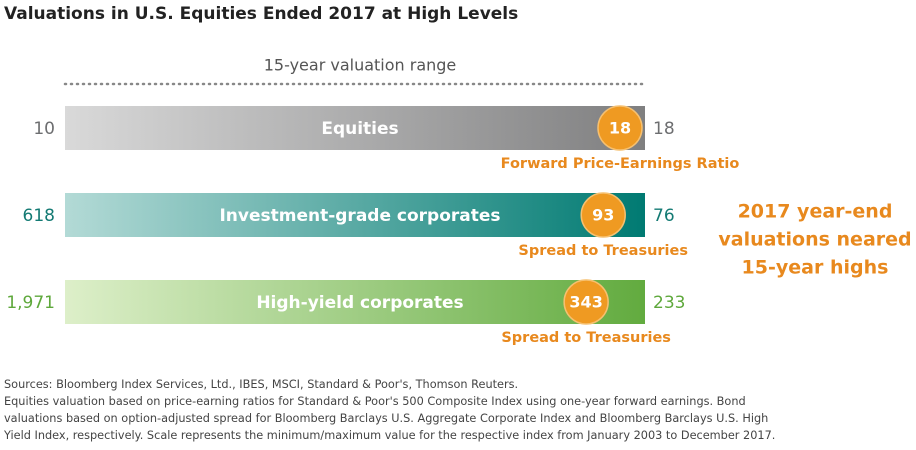  What do you see at coordinates (815, 212) in the screenshot?
I see `annotation: 2017 year-end` at bounding box center [815, 212].